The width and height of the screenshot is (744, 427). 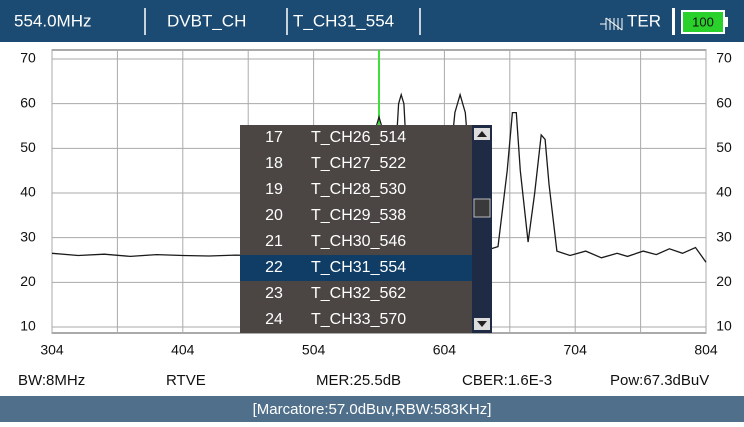 I want to click on power: Pow:67.3dBuV, so click(x=659, y=380).